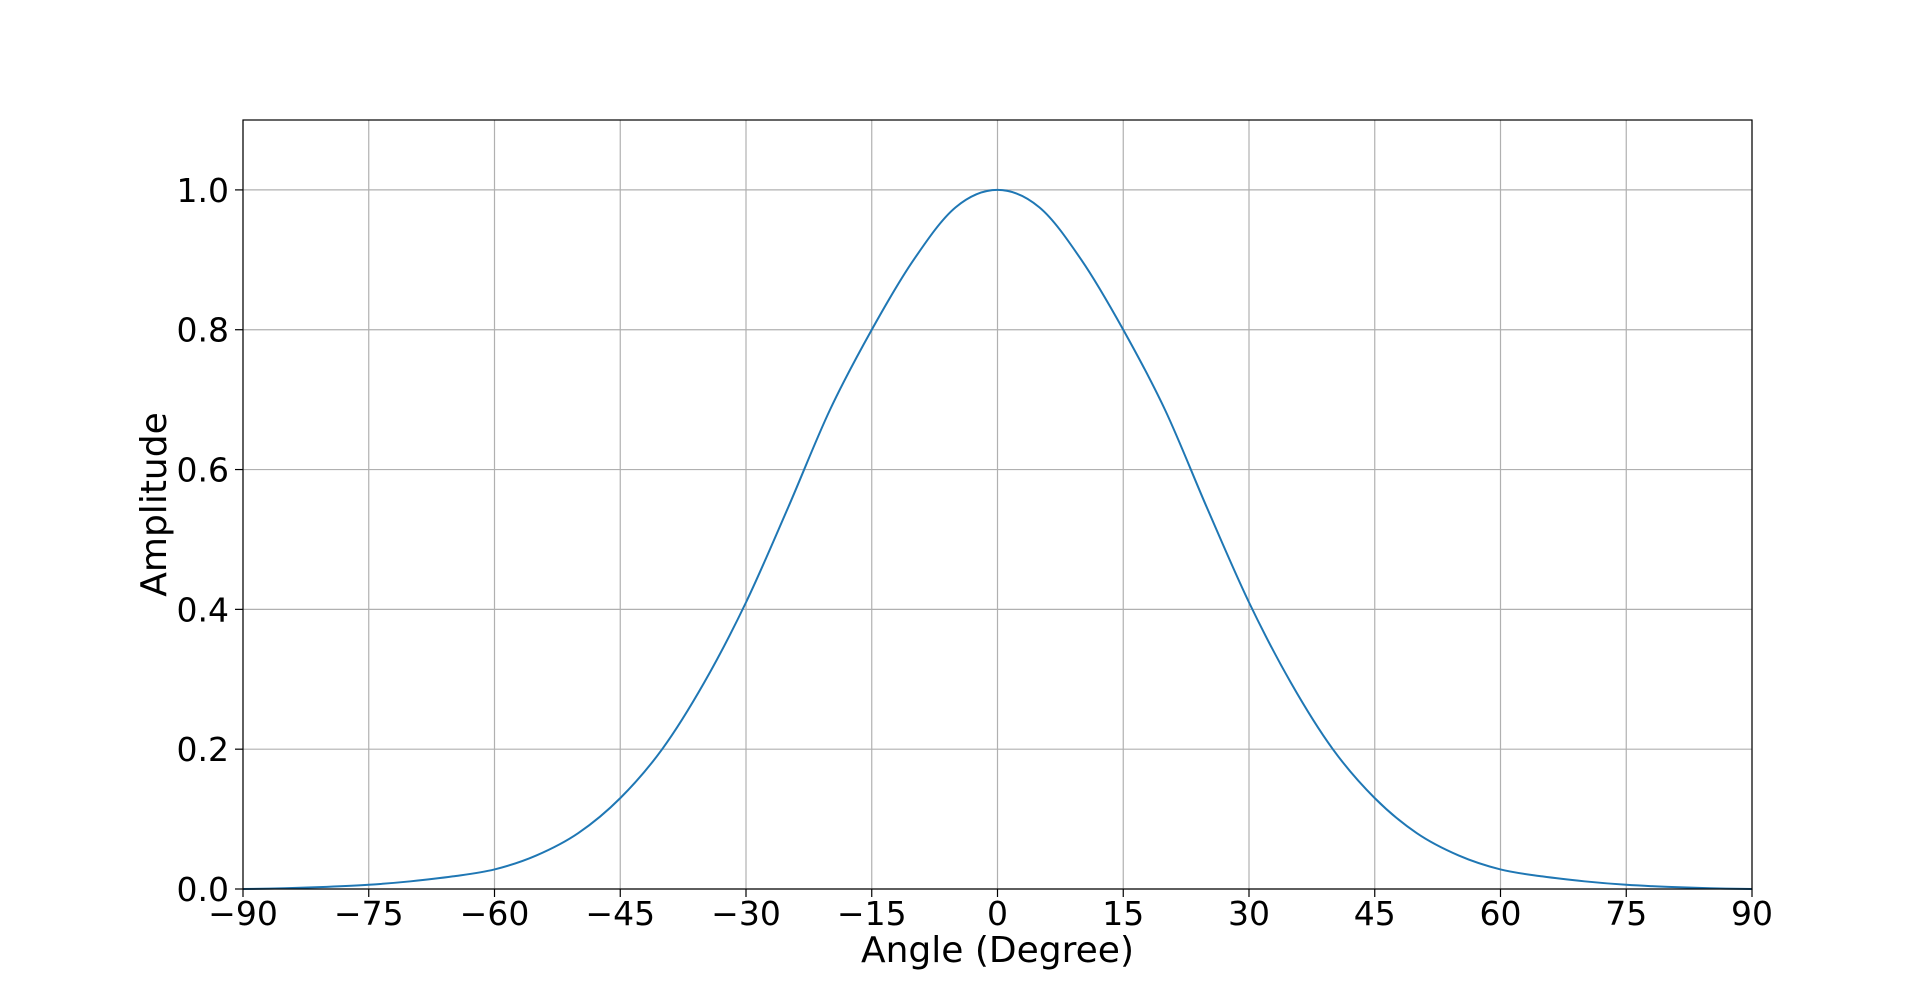 The height and width of the screenshot is (984, 1920). What do you see at coordinates (1501, 913) in the screenshot?
I see `x-tick-label: 60` at bounding box center [1501, 913].